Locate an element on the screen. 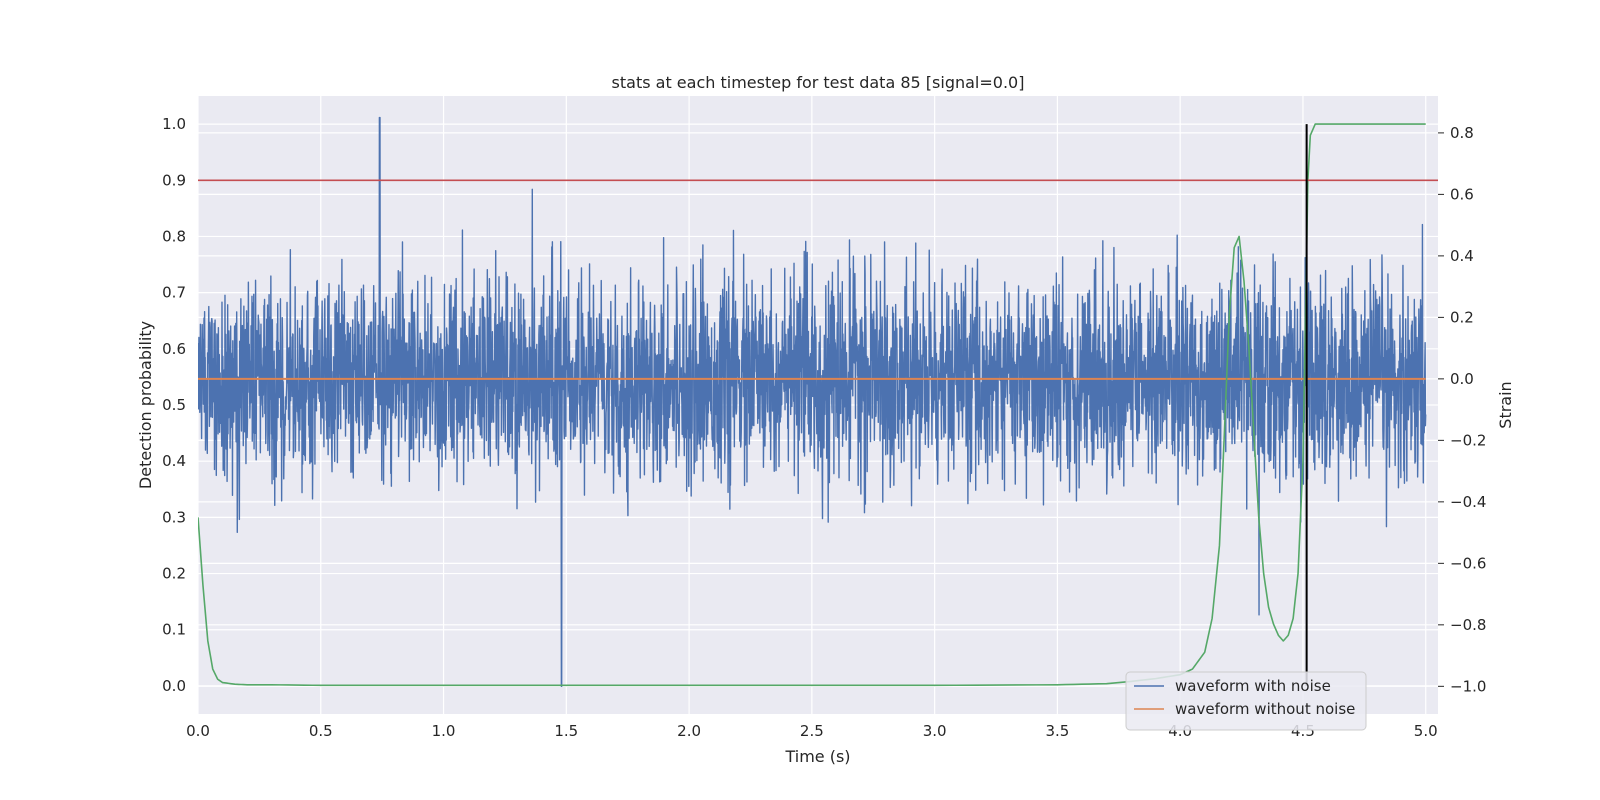 Image resolution: width=1600 pixels, height=800 pixels. y-left-tick-label: 0.5 is located at coordinates (174, 405).